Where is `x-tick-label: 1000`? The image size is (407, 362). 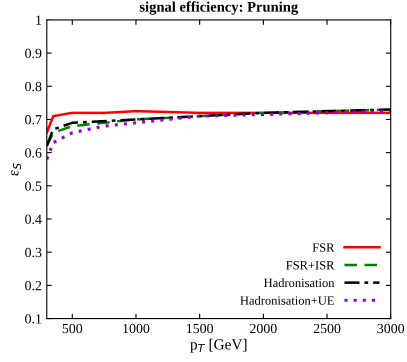
x-tick-label: 1000 is located at coordinates (136, 329).